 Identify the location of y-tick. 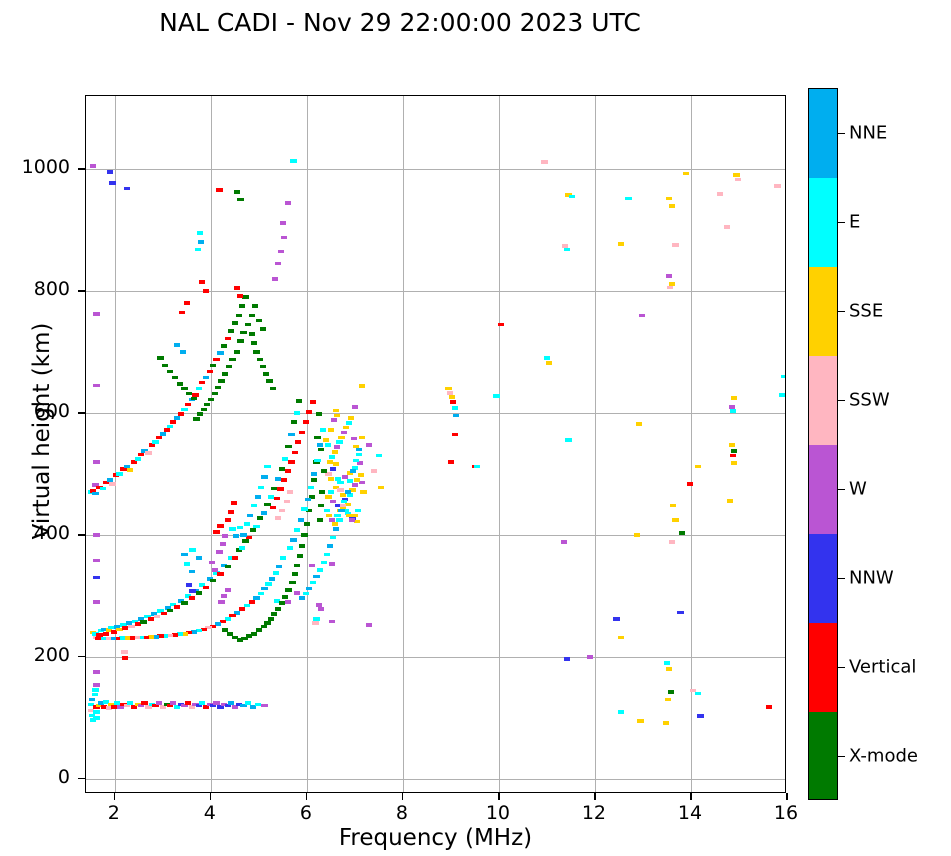
(81, 412).